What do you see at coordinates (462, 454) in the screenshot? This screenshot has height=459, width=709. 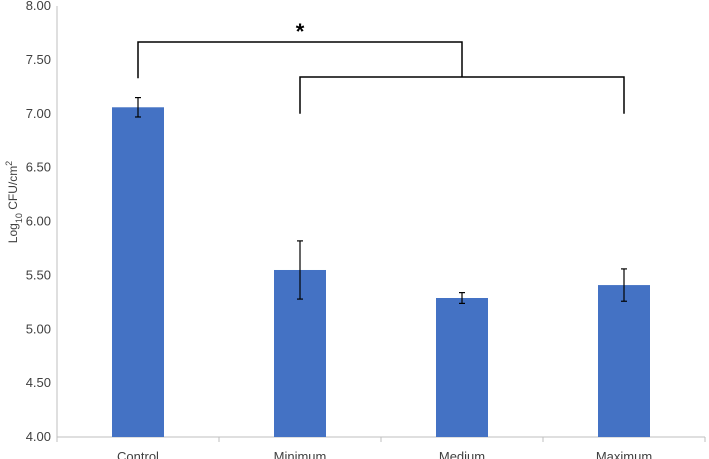 I see `x-tick-label-medium: Medium` at bounding box center [462, 454].